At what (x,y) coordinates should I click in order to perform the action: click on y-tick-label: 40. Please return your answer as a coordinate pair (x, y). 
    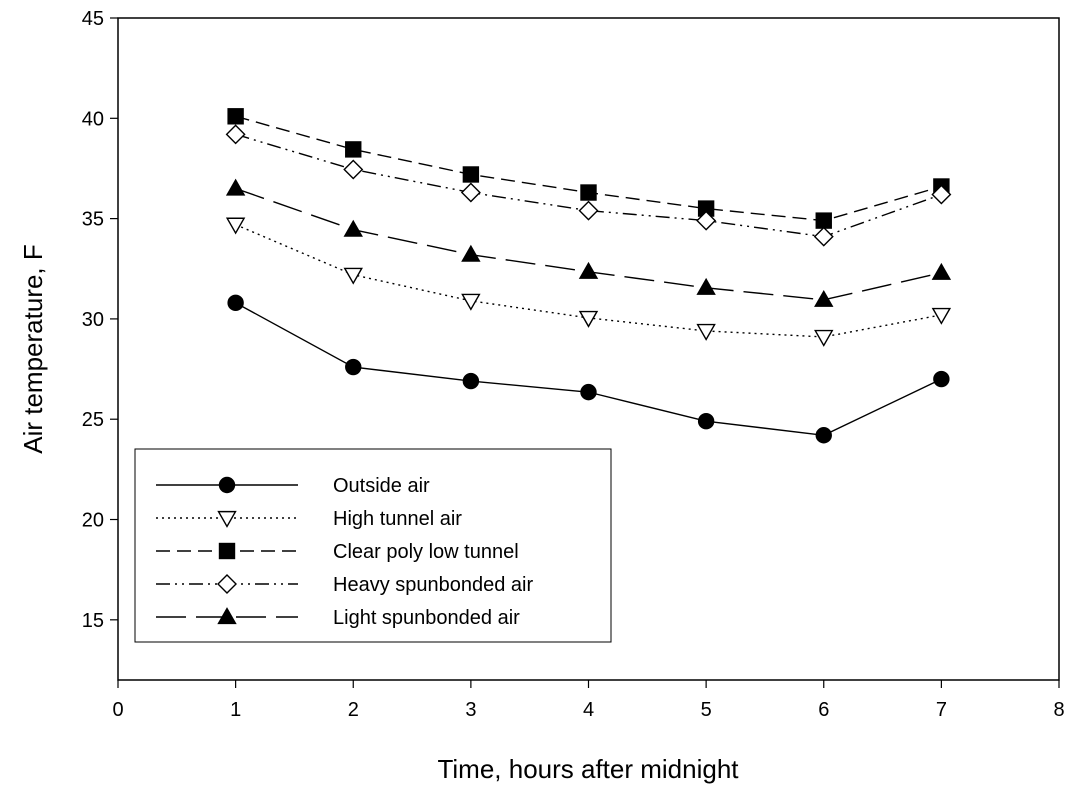
    Looking at the image, I should click on (93, 119).